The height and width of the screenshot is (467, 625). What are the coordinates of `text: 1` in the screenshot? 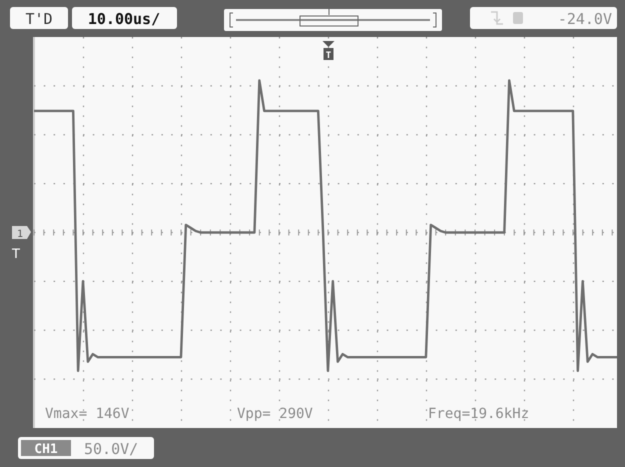 It's located at (20, 234).